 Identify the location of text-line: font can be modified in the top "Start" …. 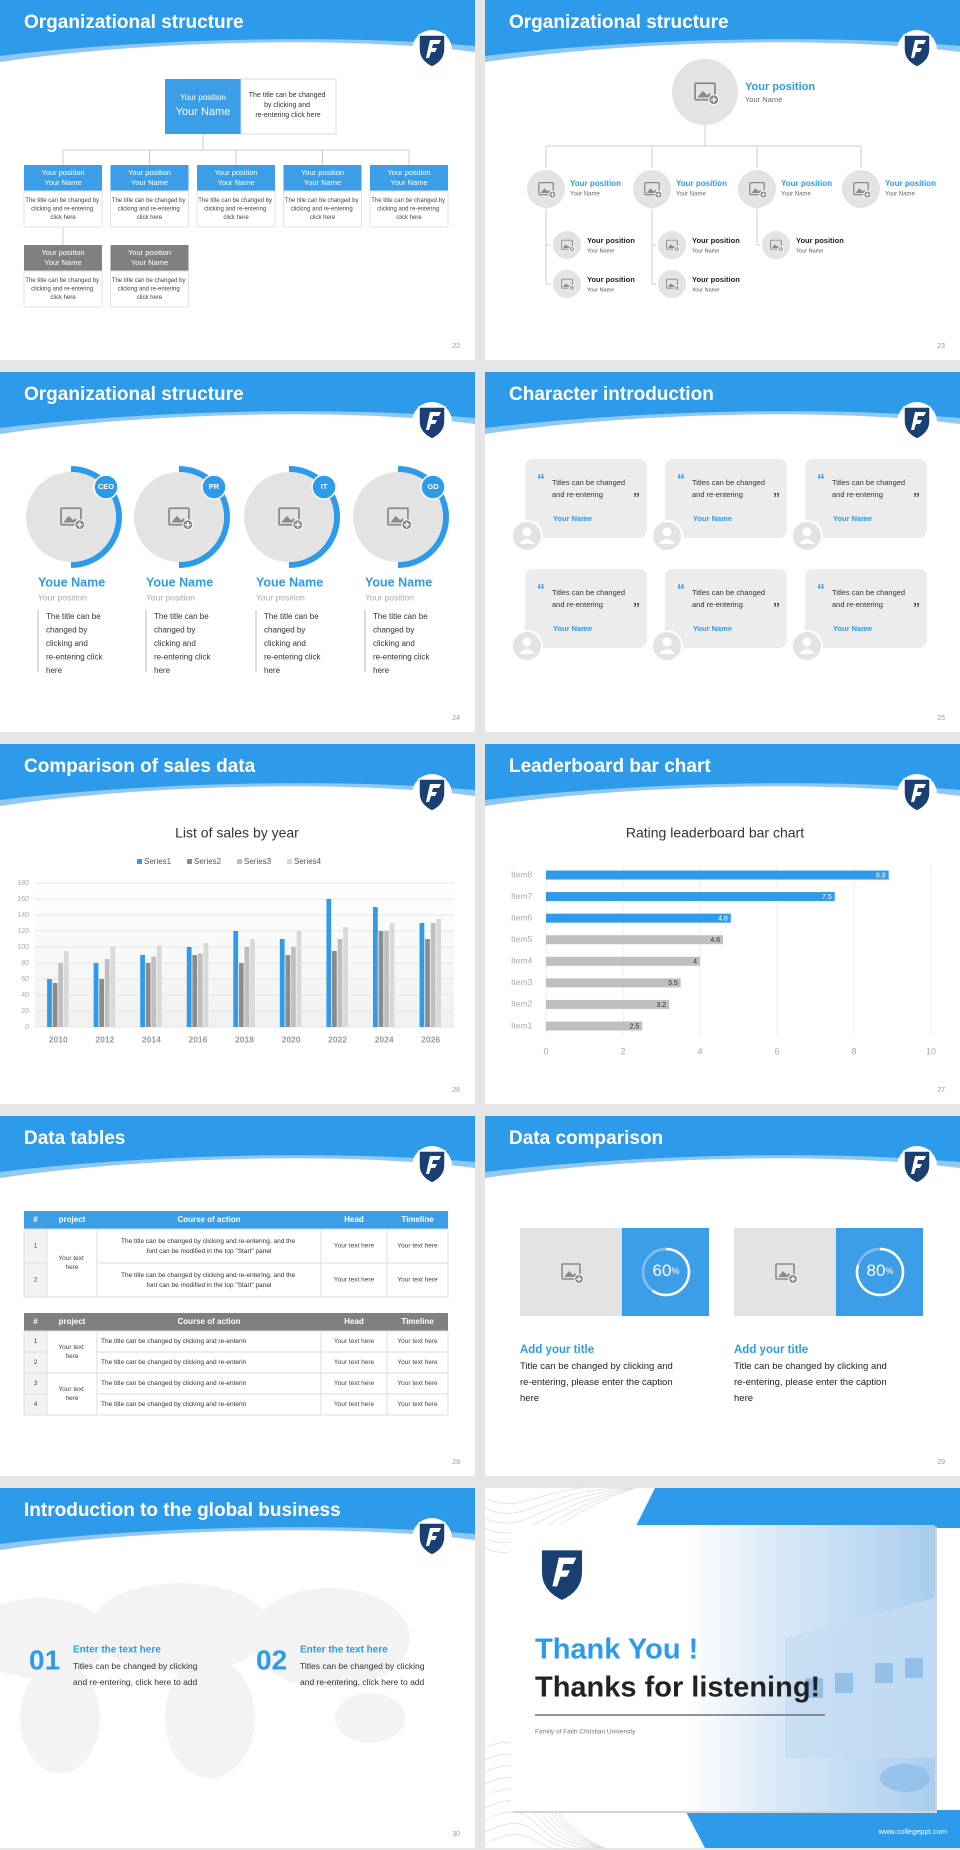
(210, 1285).